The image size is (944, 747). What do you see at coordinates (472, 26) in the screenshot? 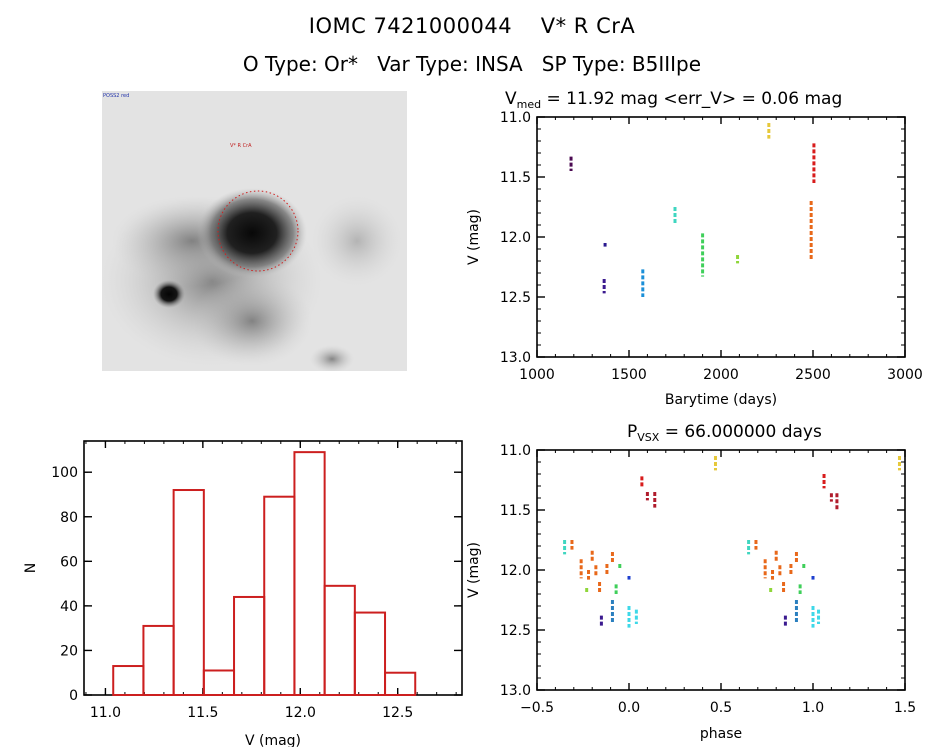
I see `object-title: IOMC 7421000044 V* R CrA` at bounding box center [472, 26].